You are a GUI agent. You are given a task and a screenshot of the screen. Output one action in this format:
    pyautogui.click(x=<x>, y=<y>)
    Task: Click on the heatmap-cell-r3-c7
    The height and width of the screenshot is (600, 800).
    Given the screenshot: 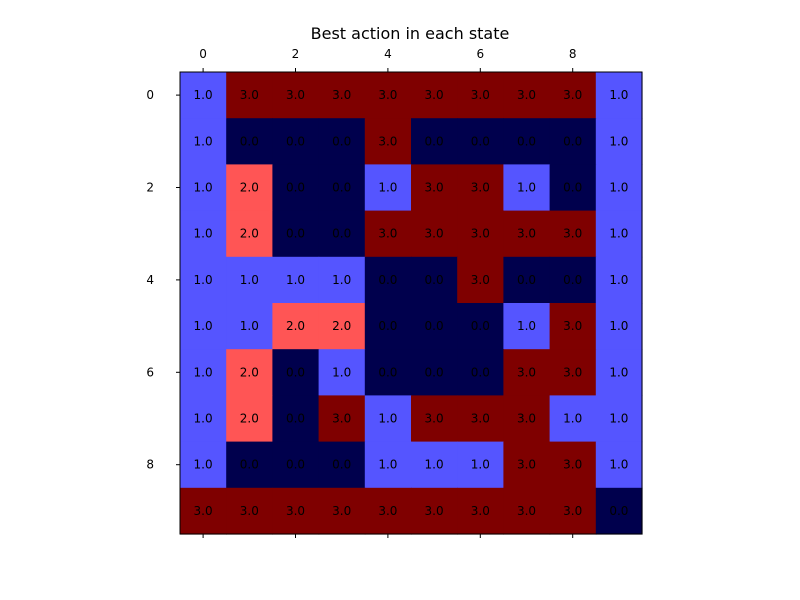 What is the action you would take?
    pyautogui.click(x=527, y=234)
    